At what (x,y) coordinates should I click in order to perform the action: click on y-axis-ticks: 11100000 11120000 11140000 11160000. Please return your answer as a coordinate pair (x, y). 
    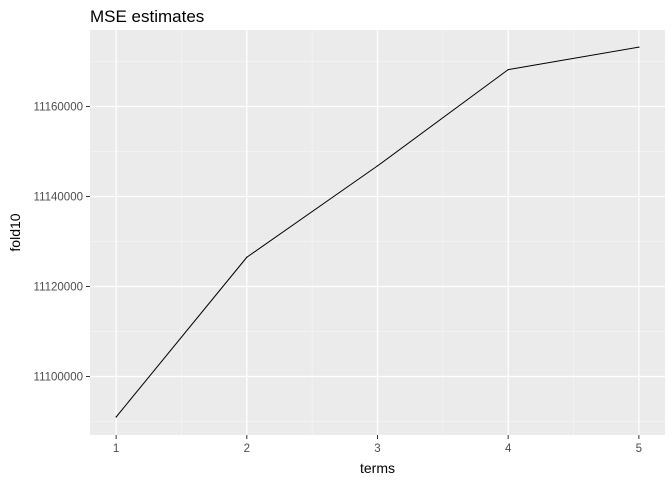
    Looking at the image, I should click on (62, 243).